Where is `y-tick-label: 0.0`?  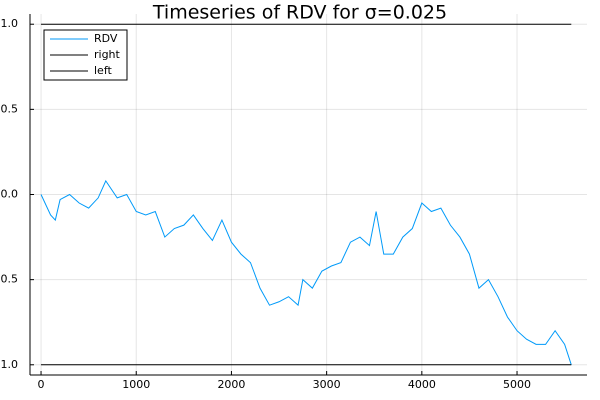 y-tick-label: 0.0 is located at coordinates (10, 194).